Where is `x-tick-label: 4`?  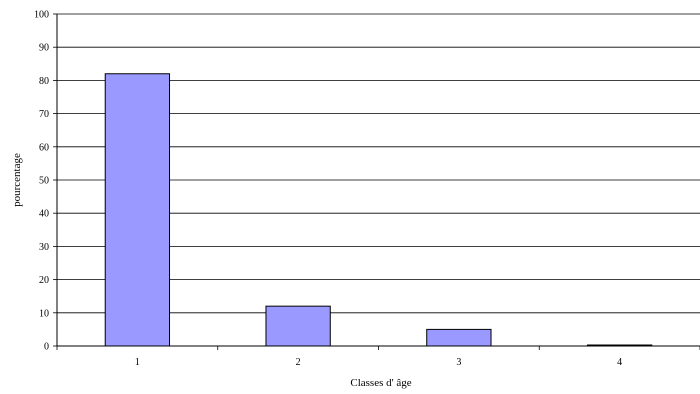 x-tick-label: 4 is located at coordinates (619, 362).